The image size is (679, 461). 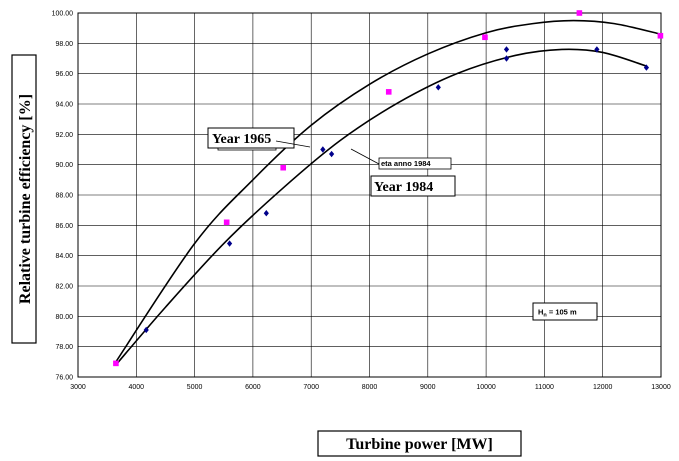 I want to click on year-1984-label: Year 1984, so click(x=403, y=187).